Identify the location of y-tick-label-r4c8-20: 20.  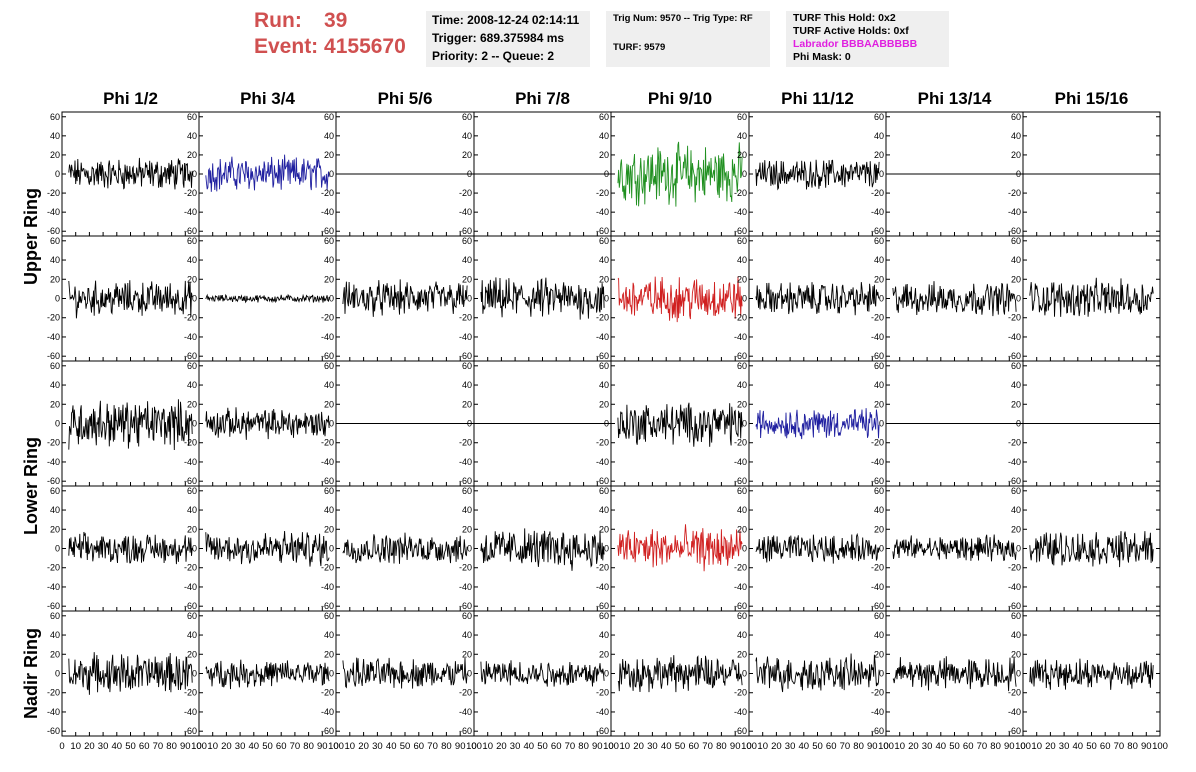
(1016, 529).